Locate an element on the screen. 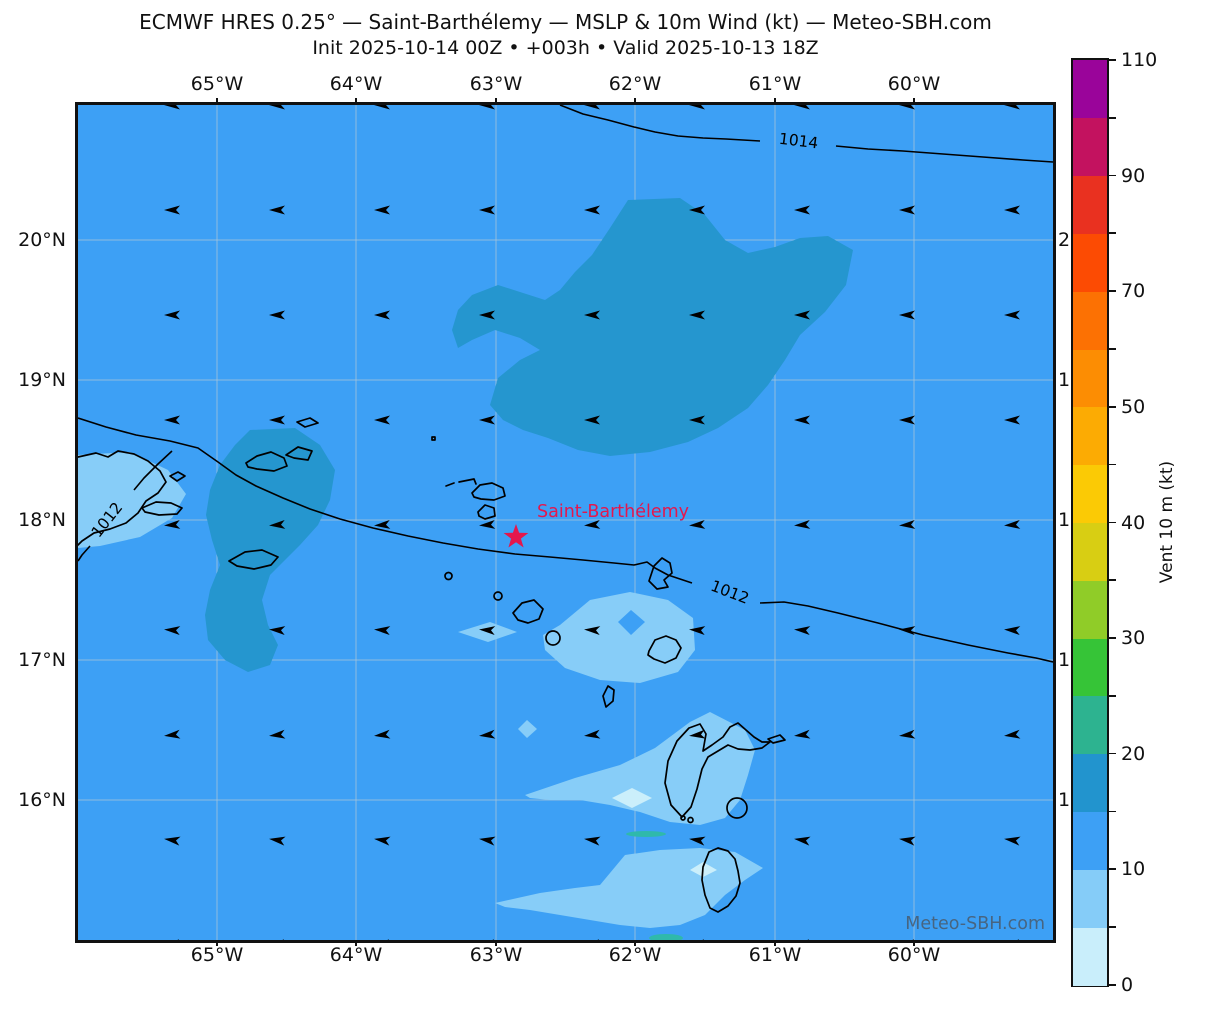 This screenshot has height=1012, width=1215. lat-label-left: 19°N is located at coordinates (42, 380).